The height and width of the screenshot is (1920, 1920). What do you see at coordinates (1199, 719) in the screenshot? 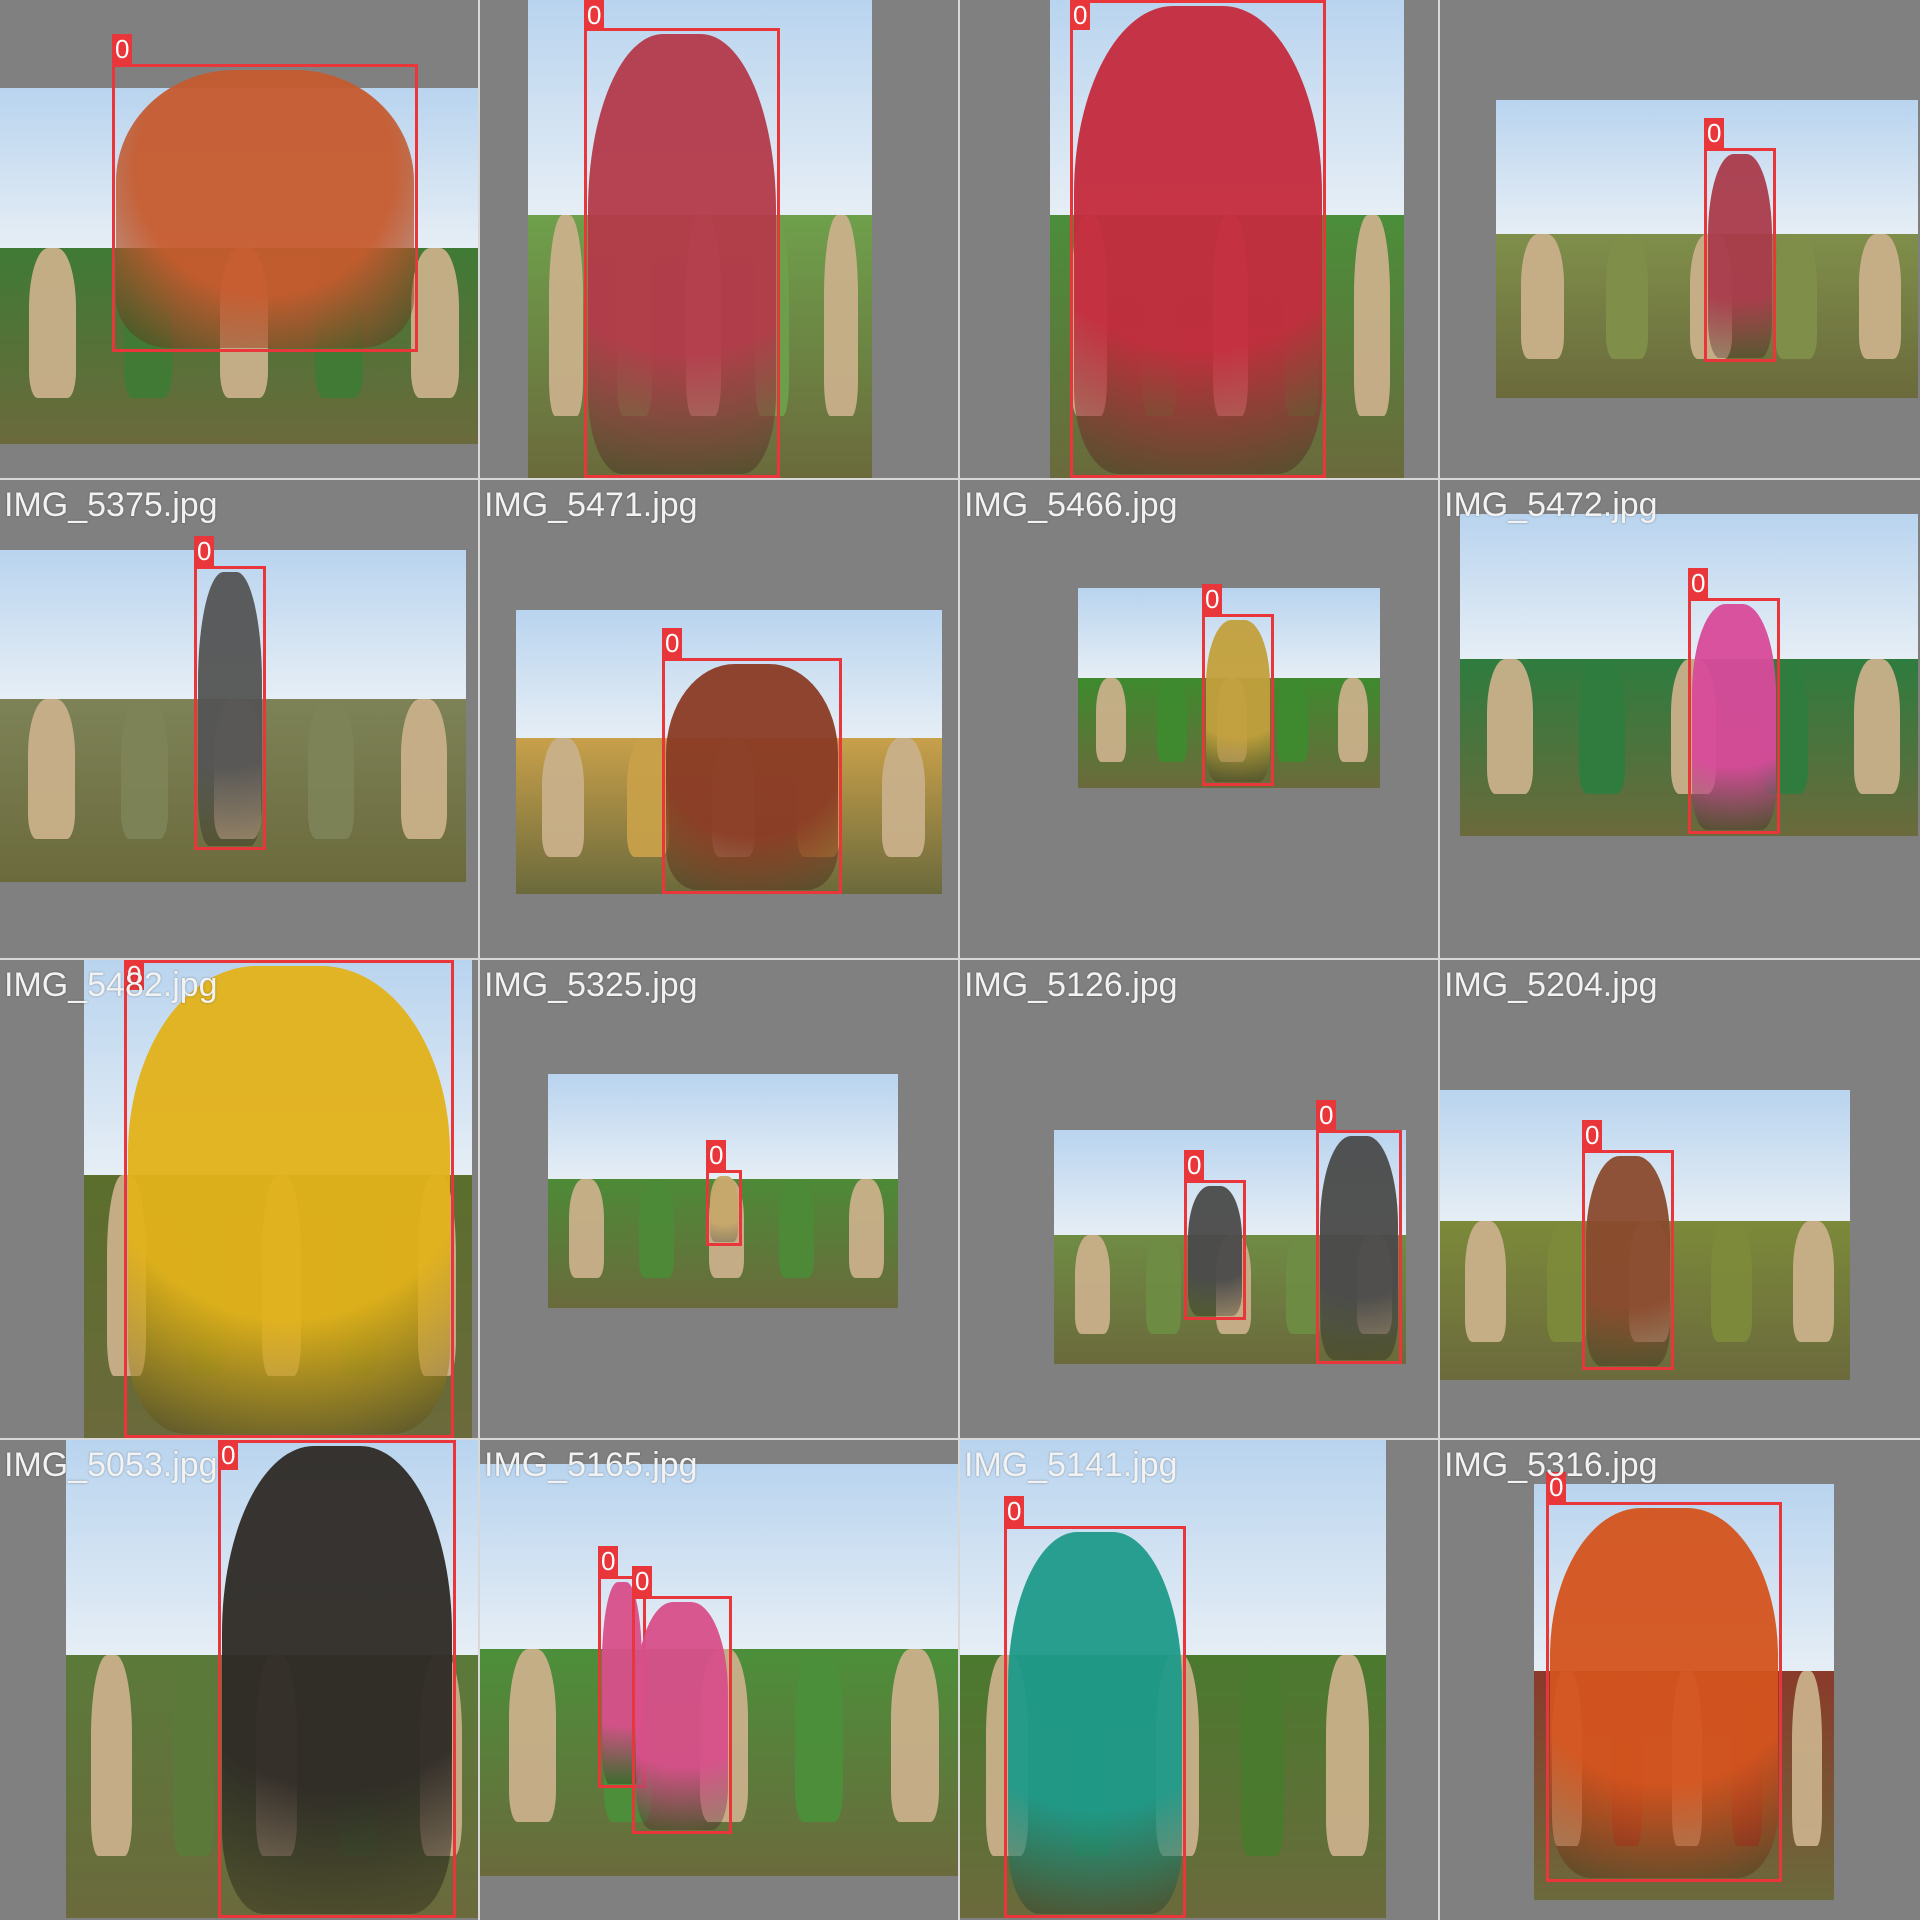
I see `mosaic-tile: 0 IMG_5466.jpg` at bounding box center [1199, 719].